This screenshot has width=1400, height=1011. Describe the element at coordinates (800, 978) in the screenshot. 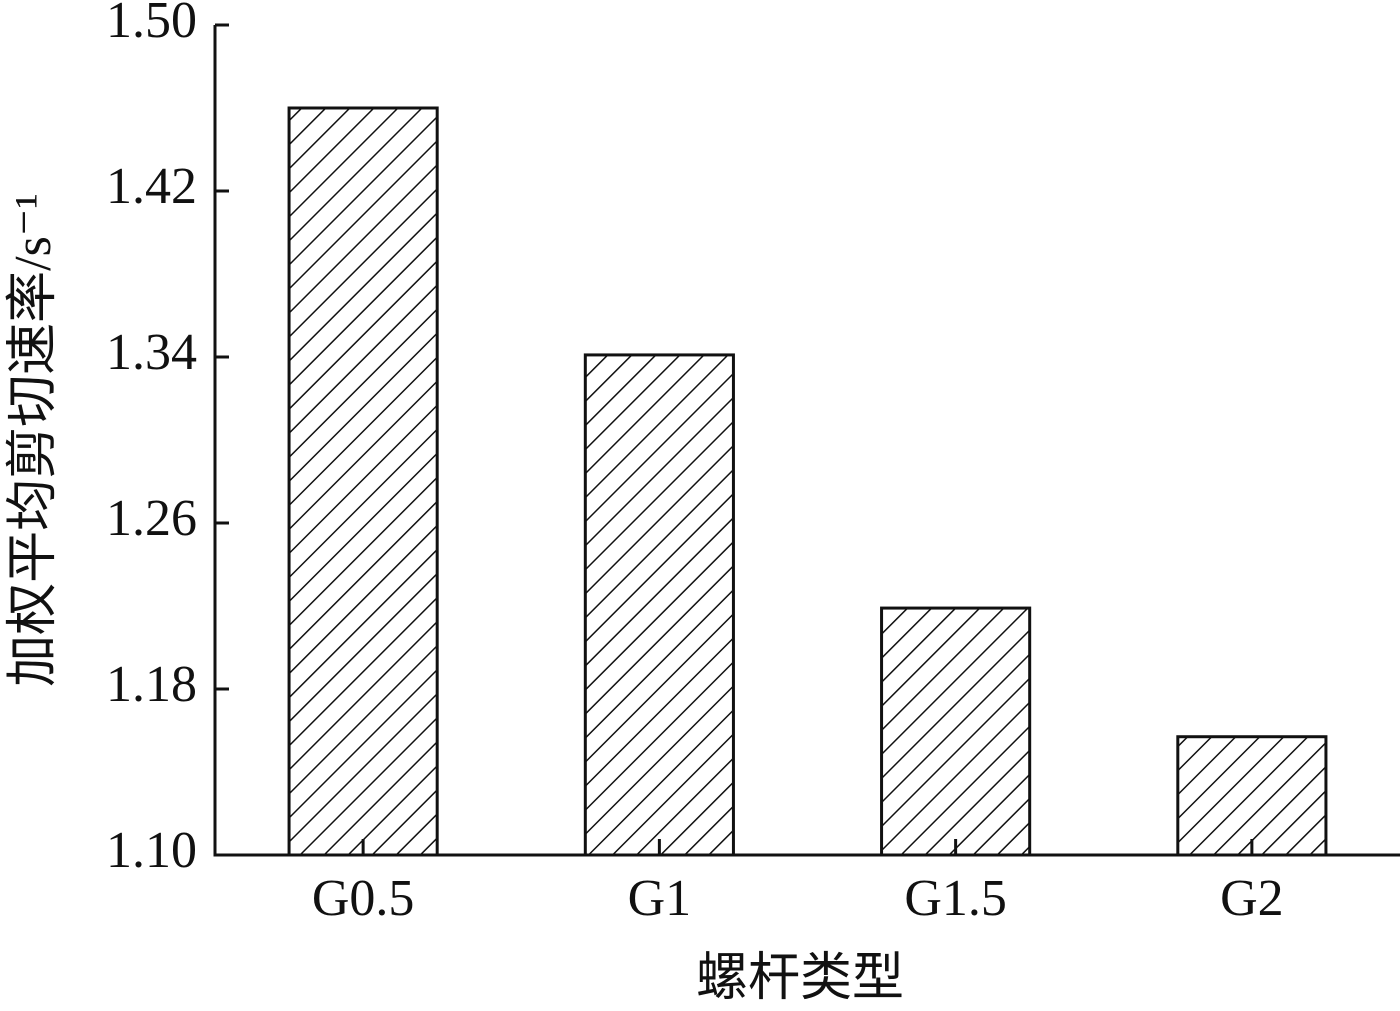

I see `x-axis-label: 螺杆类型` at that location.